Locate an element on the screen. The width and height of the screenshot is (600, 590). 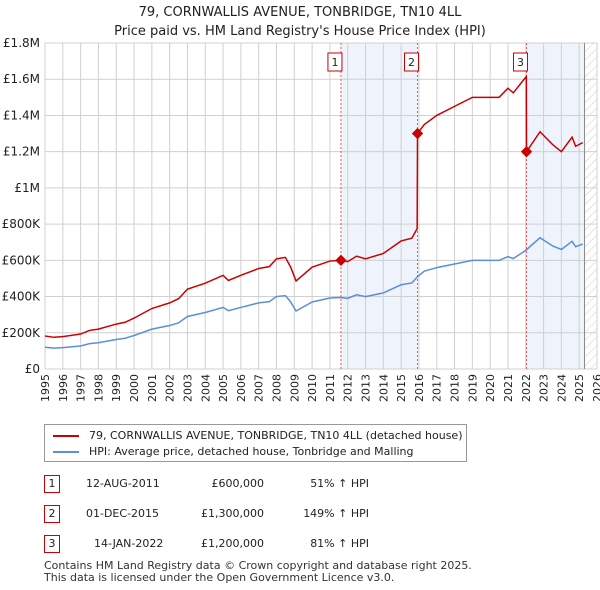
x-tick-label: 2002 is located at coordinates (170, 388).